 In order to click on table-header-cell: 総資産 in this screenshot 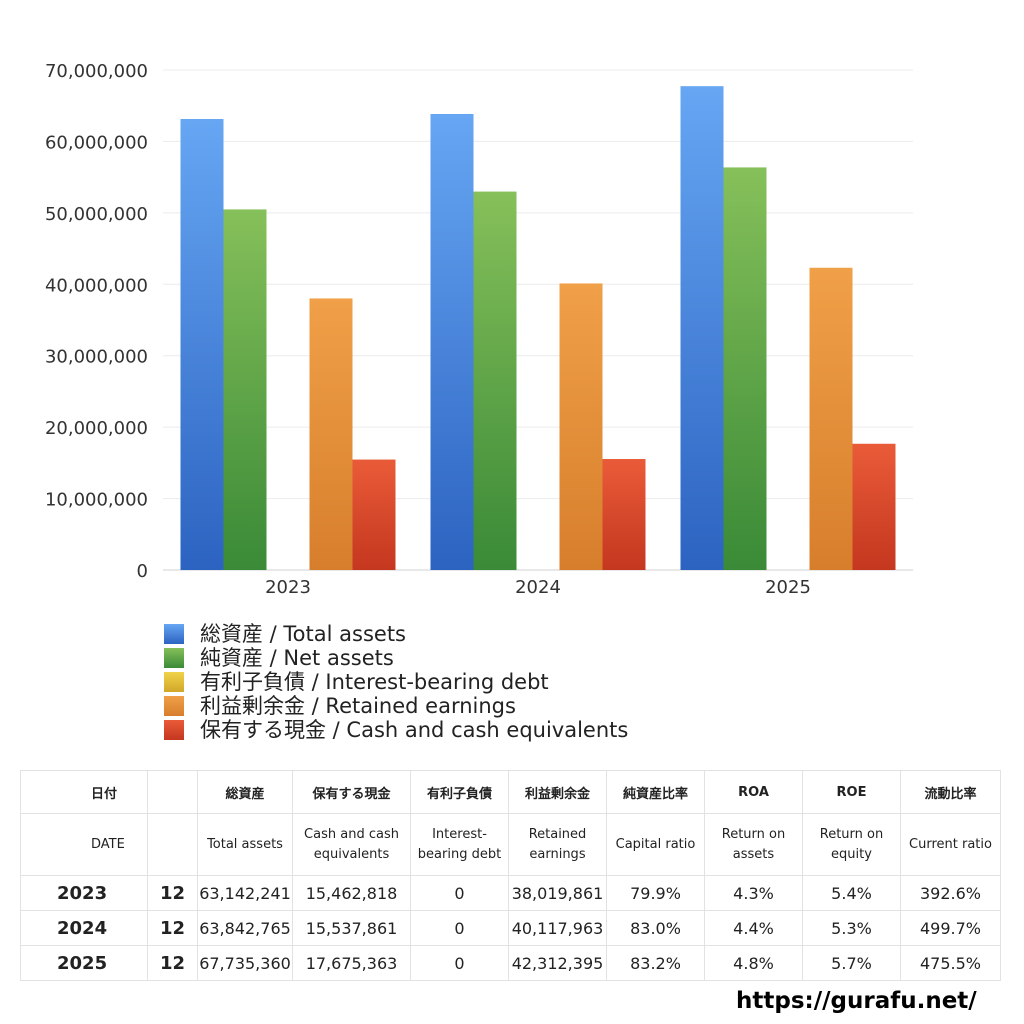, I will do `click(245, 792)`.